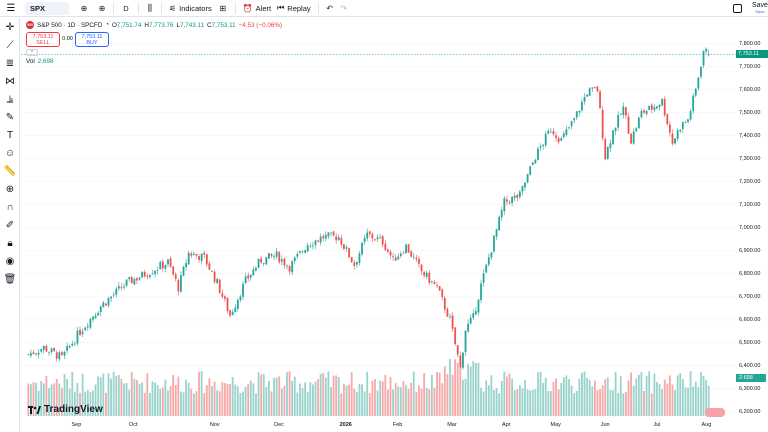 Image resolution: width=768 pixels, height=432 pixels. Describe the element at coordinates (150, 7) in the screenshot. I see `chart-type-icon: ⫼` at that location.